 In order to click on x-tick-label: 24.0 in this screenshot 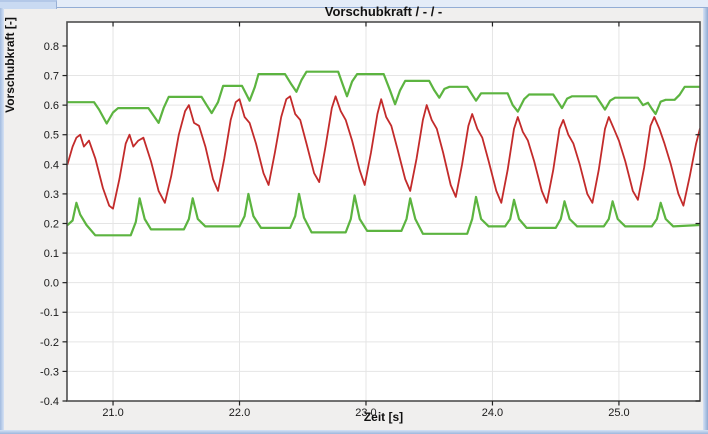, I will do `click(492, 413)`.